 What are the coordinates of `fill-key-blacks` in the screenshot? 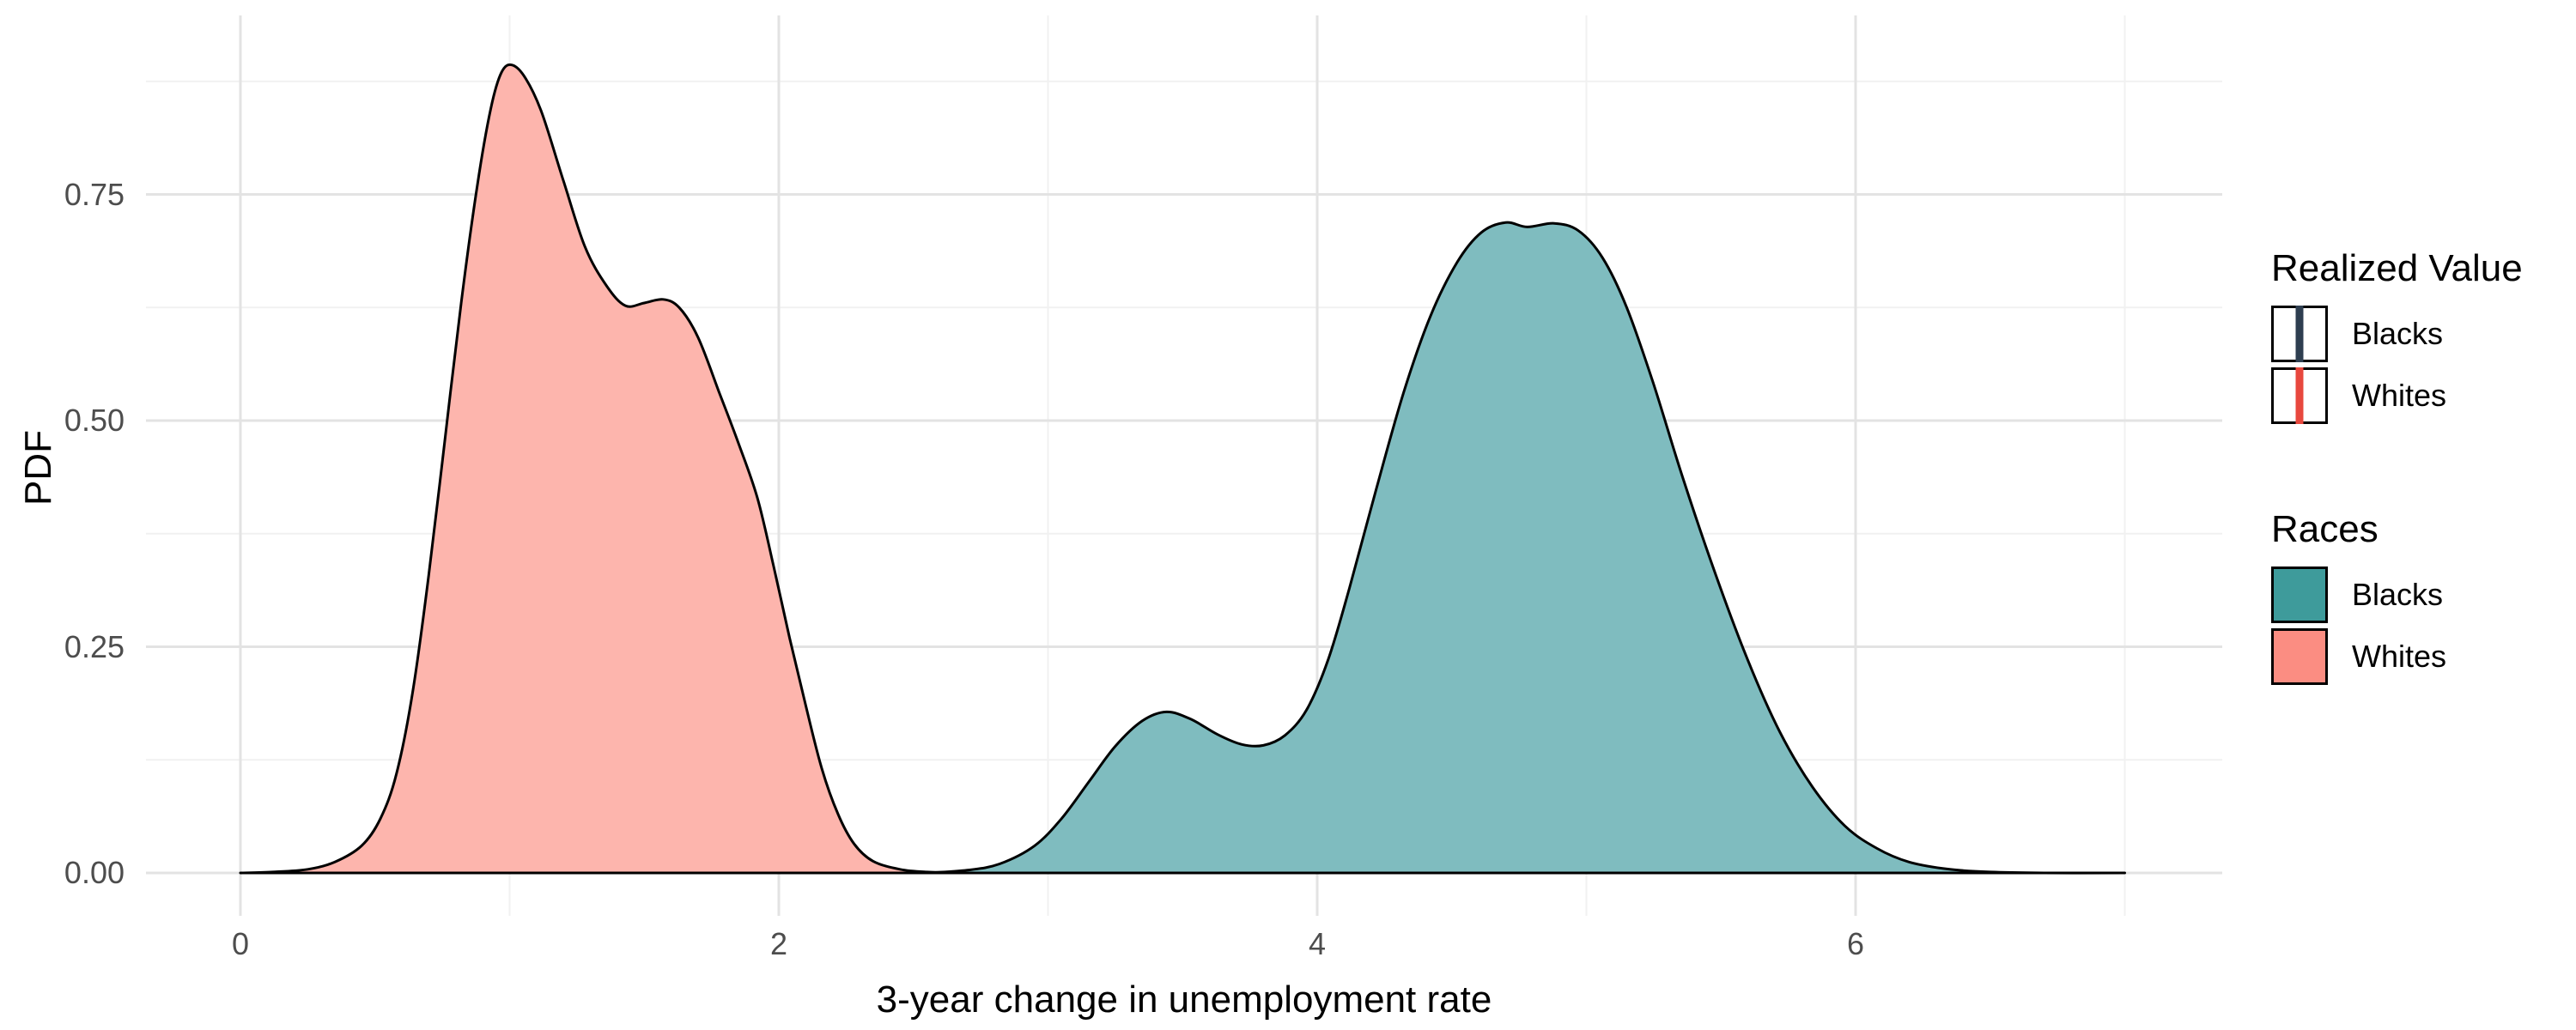 It's located at (2299, 594).